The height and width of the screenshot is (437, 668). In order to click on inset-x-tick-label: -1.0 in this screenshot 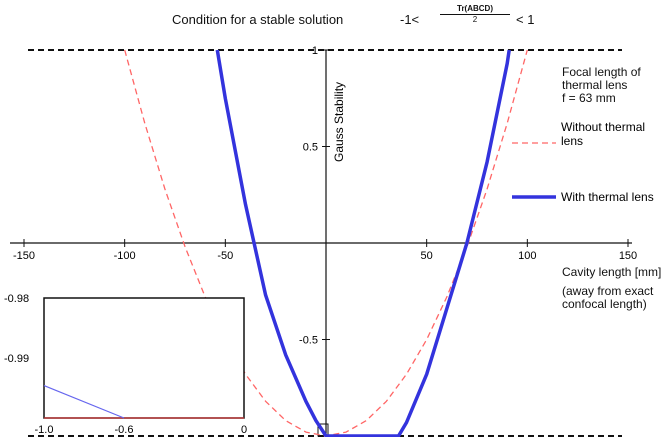, I will do `click(44, 430)`.